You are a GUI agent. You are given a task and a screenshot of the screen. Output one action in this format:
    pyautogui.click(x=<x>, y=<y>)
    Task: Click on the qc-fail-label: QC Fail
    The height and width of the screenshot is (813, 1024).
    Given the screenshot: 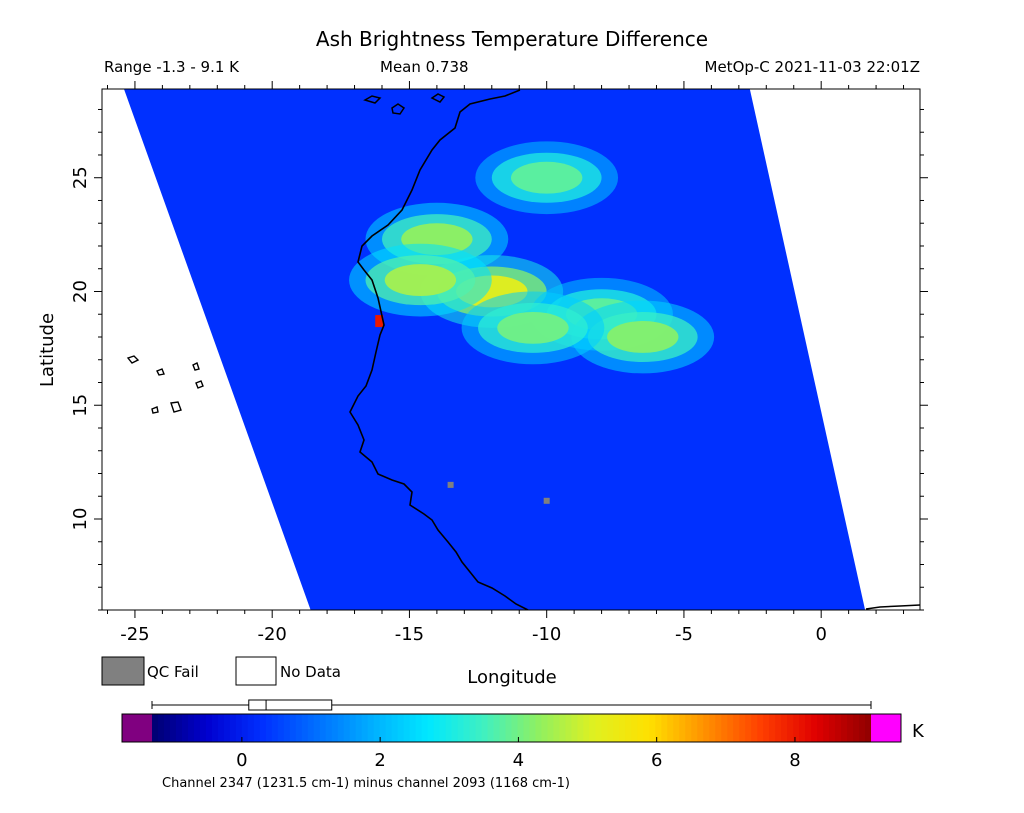 What is the action you would take?
    pyautogui.click(x=173, y=672)
    